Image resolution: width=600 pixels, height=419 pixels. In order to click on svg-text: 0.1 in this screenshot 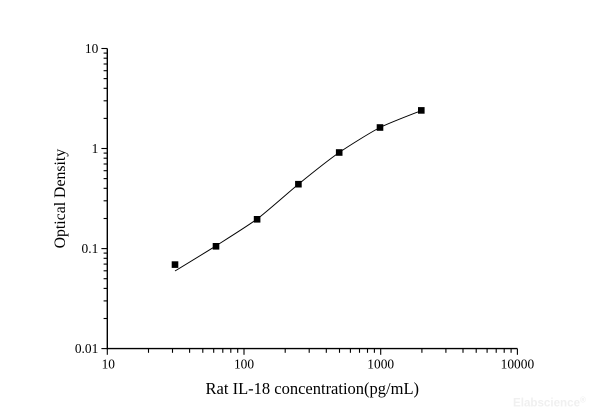, I will do `click(90, 248)`.